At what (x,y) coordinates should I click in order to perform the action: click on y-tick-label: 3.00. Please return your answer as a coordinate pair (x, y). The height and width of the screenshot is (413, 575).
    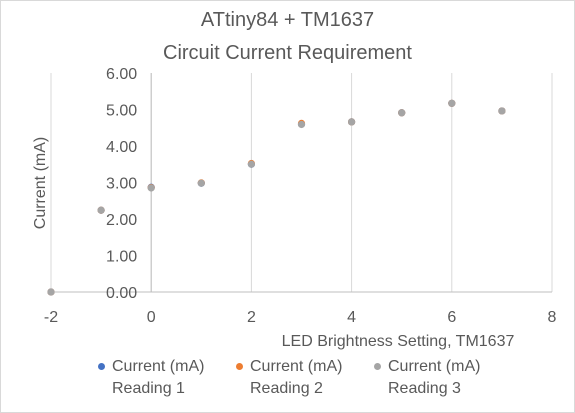
    Looking at the image, I should click on (121, 184).